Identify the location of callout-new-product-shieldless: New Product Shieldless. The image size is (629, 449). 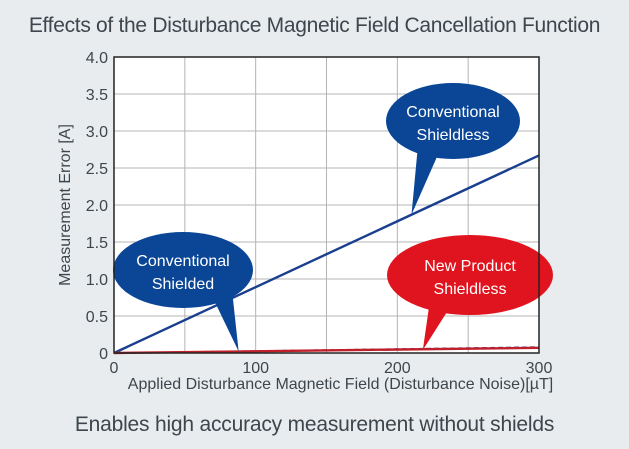
(470, 293).